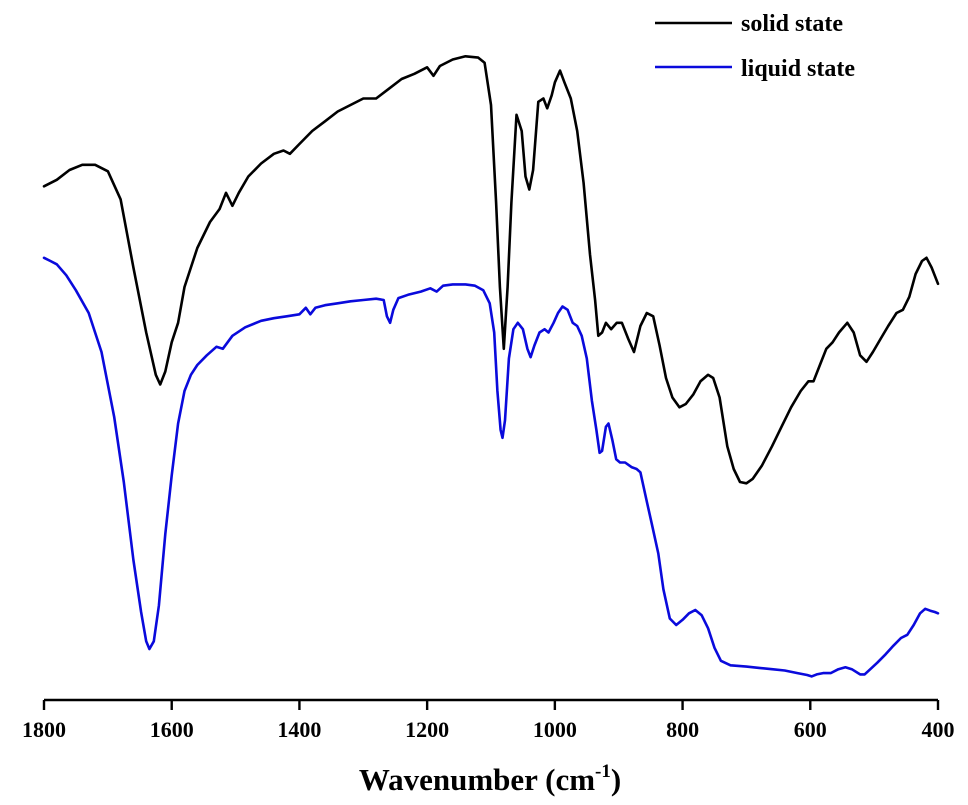  I want to click on x-tick-label-1200: 1200, so click(427, 729).